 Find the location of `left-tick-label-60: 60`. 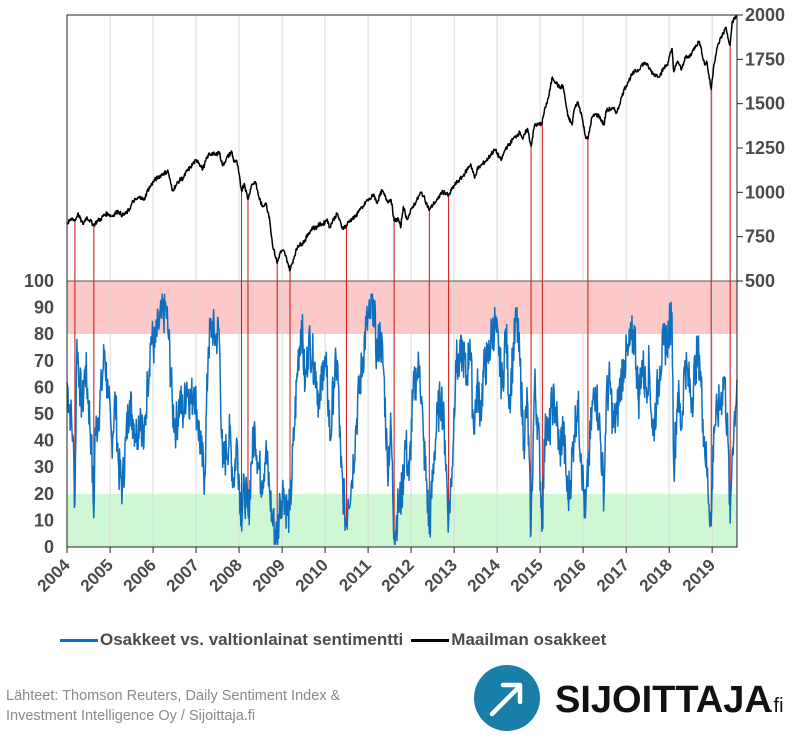

left-tick-label-60: 60 is located at coordinates (44, 387).